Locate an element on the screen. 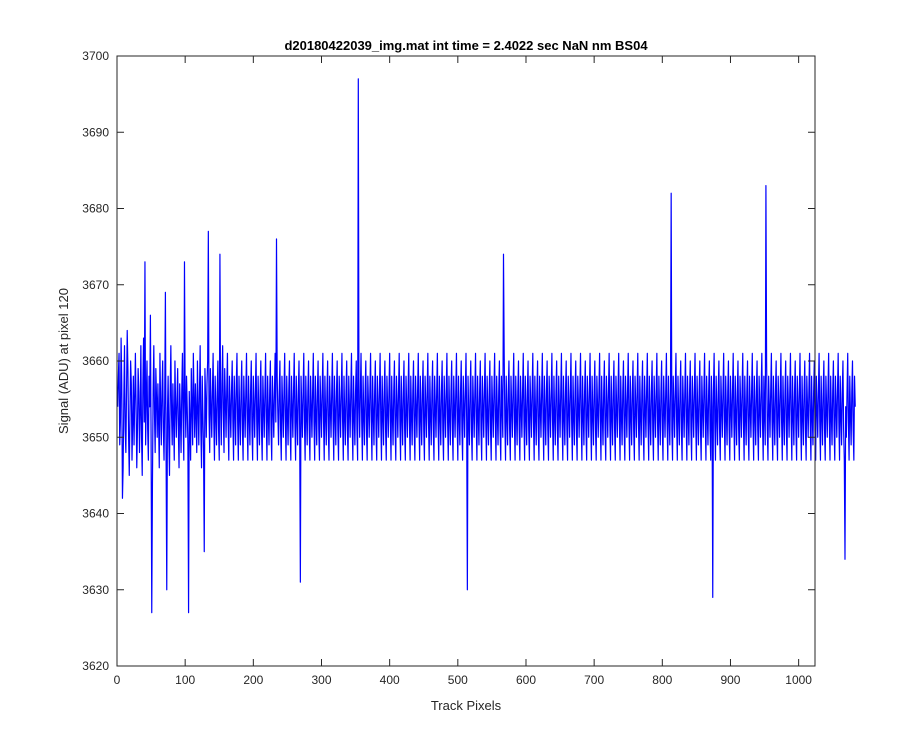  x-tick-label-900: 900 is located at coordinates (730, 680).